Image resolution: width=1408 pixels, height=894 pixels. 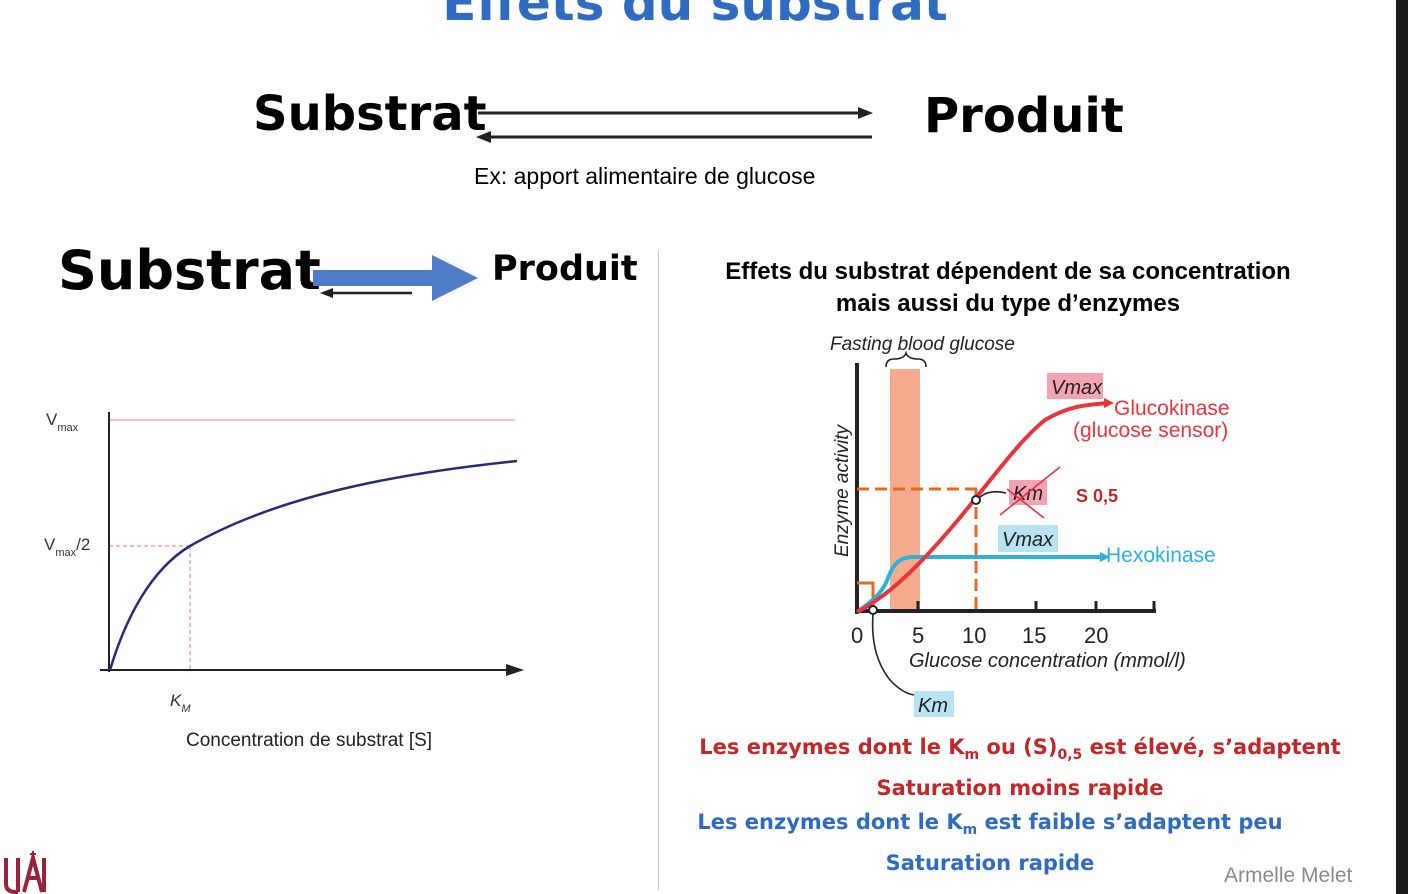 What do you see at coordinates (1172, 408) in the screenshot?
I see `glucokinase-name-1: Glucokinase` at bounding box center [1172, 408].